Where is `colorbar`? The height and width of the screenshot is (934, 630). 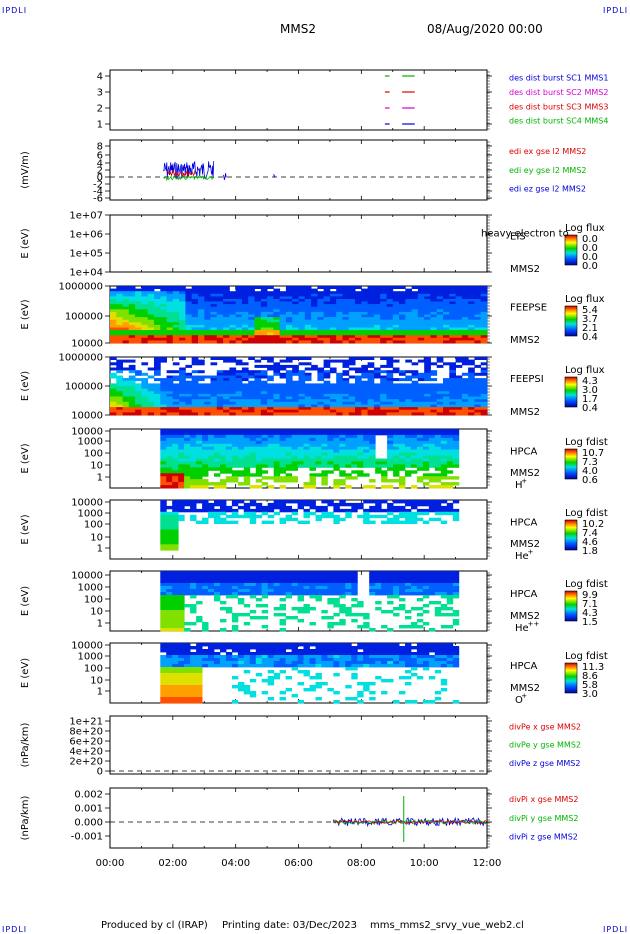
colorbar is located at coordinates (571, 321).